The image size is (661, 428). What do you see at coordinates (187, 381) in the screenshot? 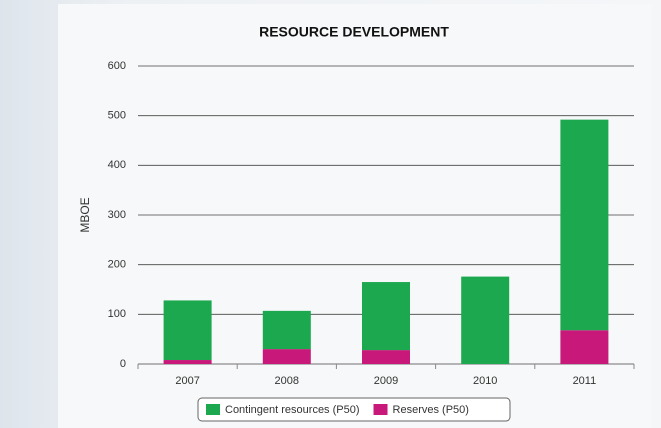
I see `x-tick-label: 2007` at bounding box center [187, 381].